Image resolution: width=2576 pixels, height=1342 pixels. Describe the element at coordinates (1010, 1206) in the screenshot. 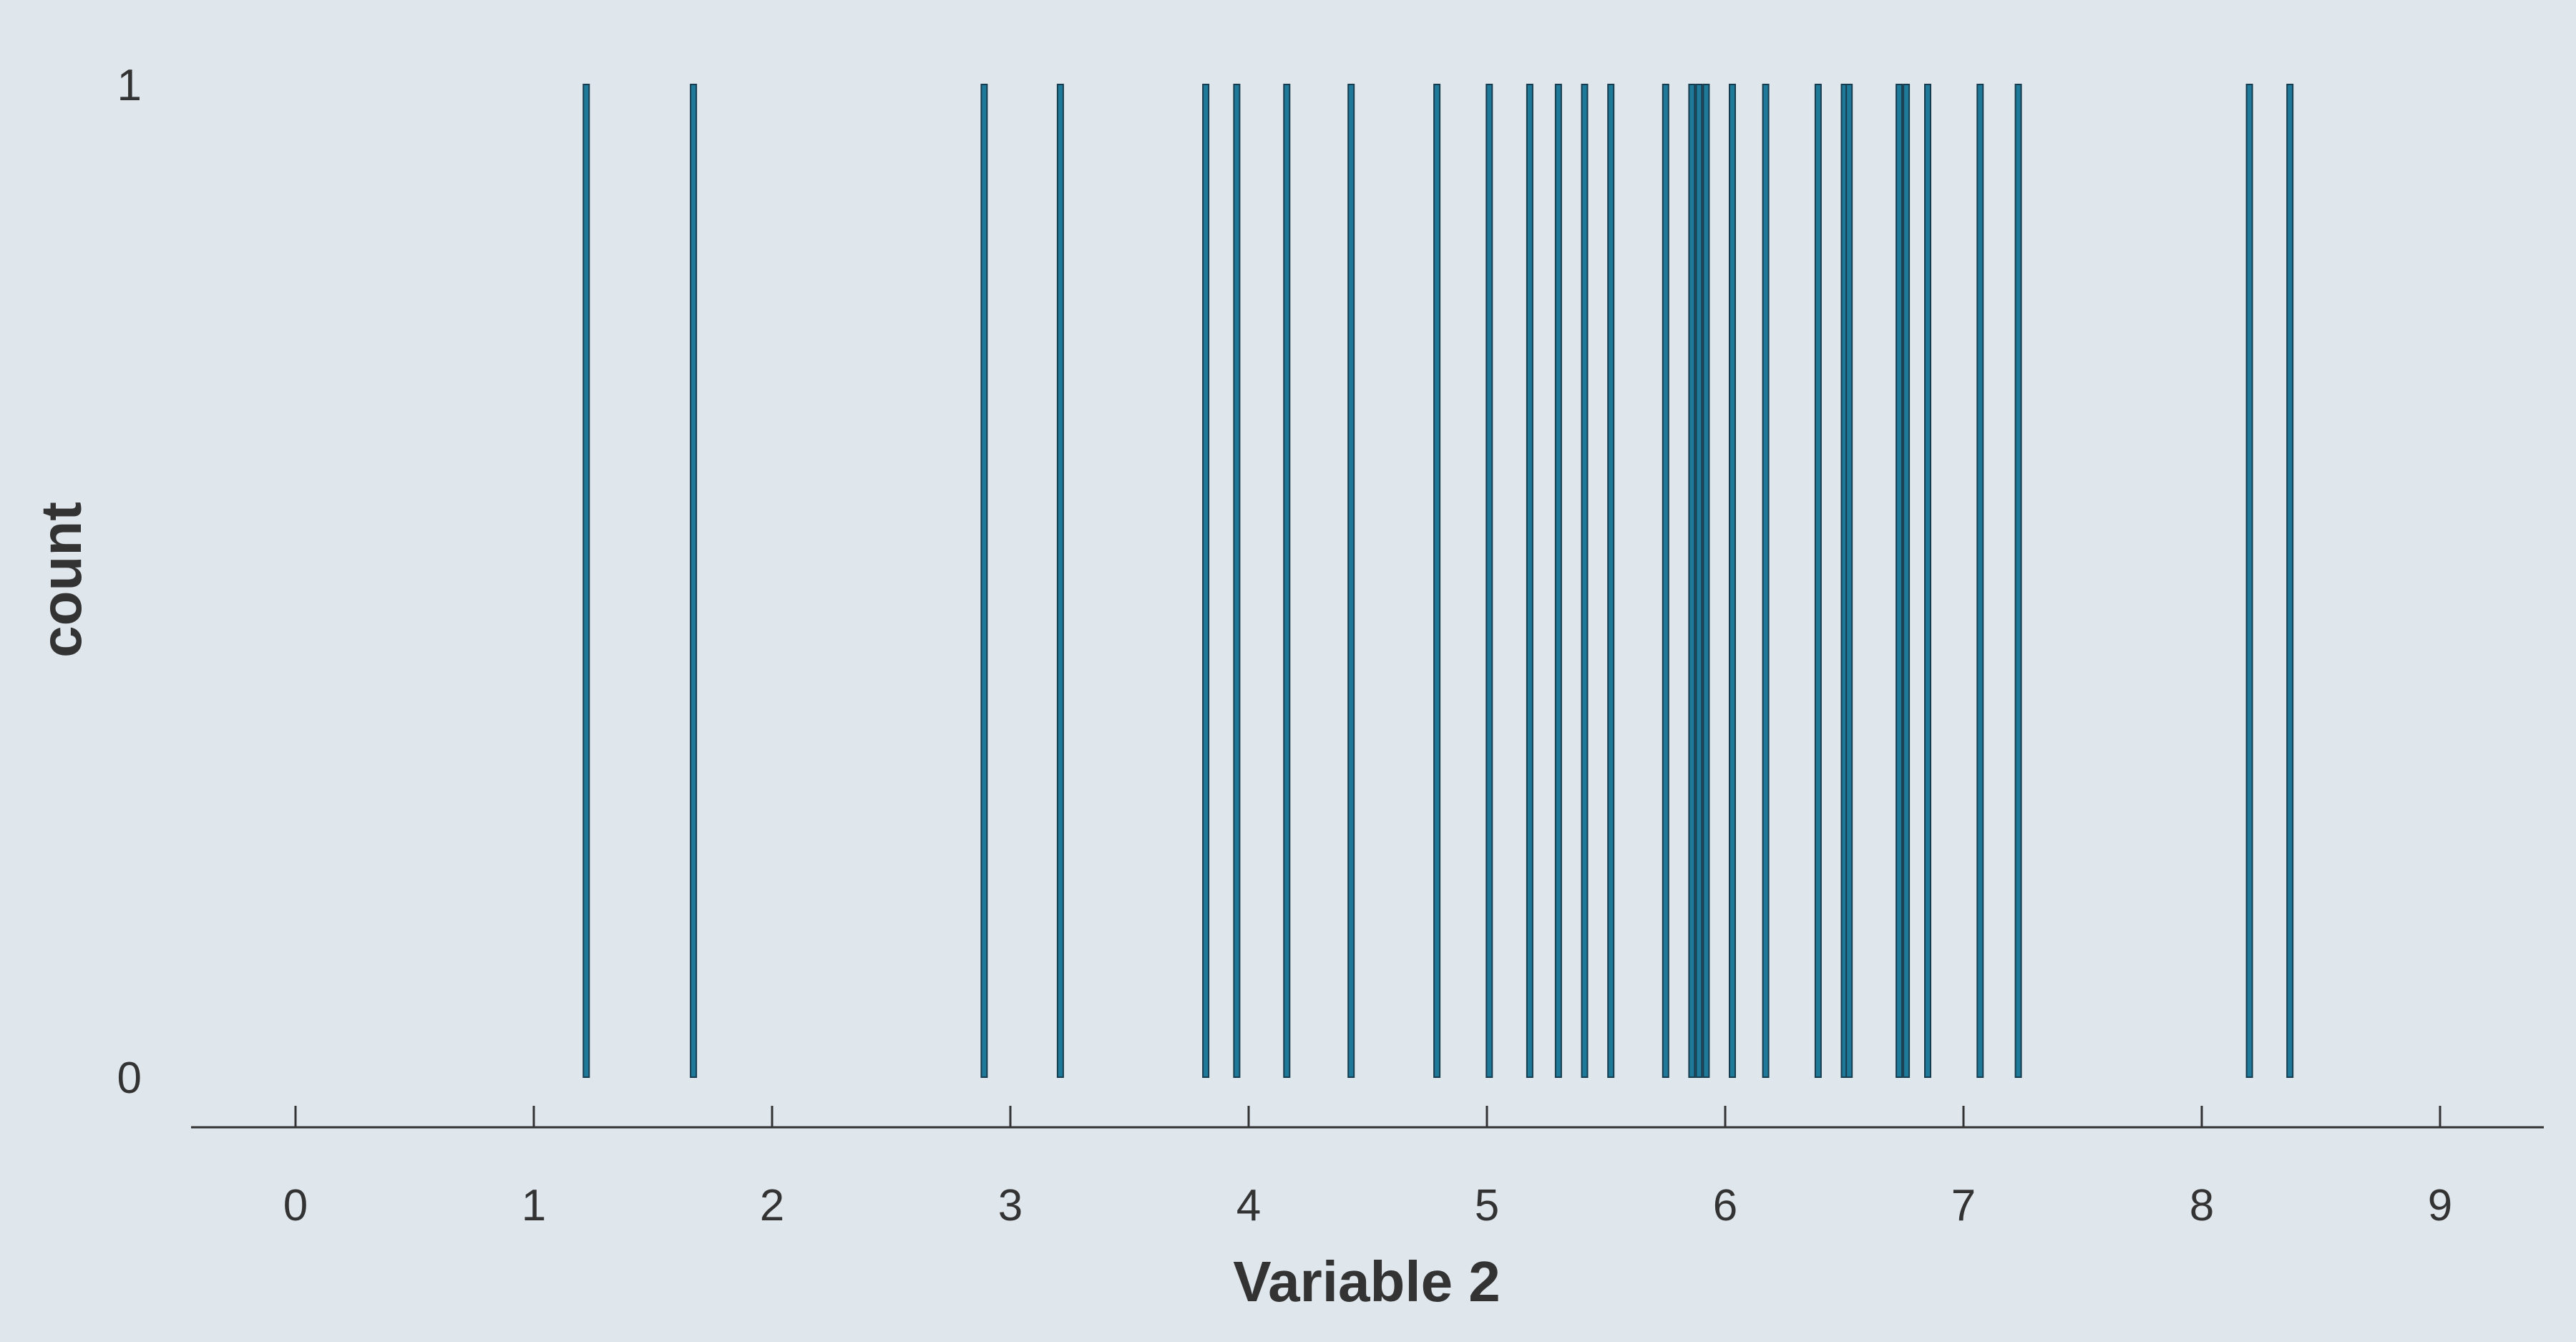

I see `x-tick-label-3: 3` at that location.